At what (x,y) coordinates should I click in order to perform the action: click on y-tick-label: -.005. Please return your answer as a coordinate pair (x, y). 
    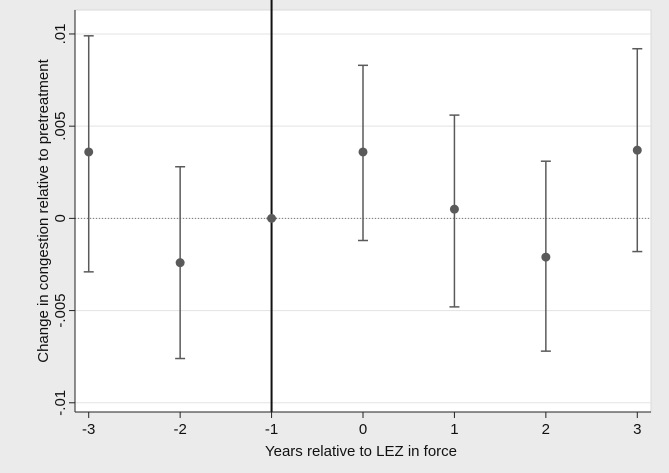
    Looking at the image, I should click on (60, 310).